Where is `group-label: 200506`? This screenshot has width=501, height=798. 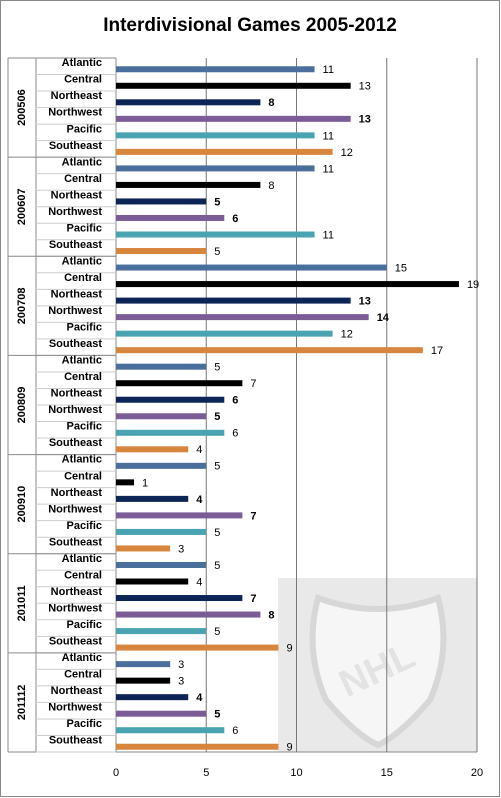 group-label: 200506 is located at coordinates (22, 107).